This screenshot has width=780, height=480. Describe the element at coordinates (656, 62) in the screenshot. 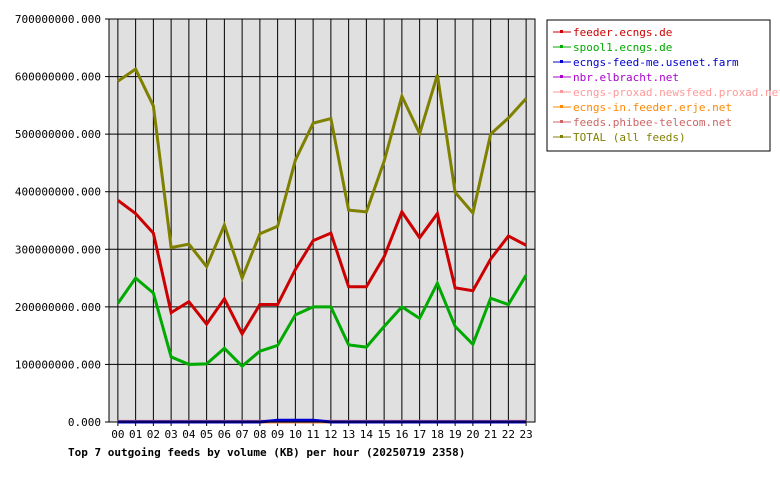

I see `legend-label: ecngs-feed-me.usenet.farm` at that location.